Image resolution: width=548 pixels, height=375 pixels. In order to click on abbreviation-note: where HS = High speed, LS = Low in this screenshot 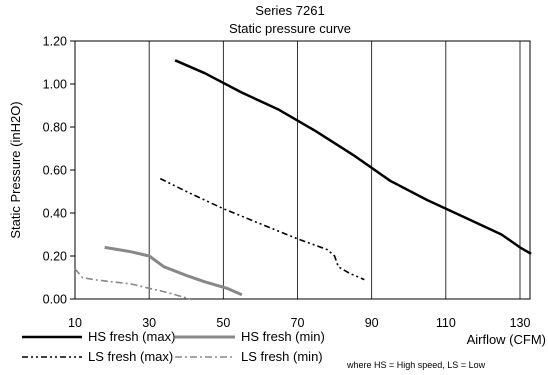, I will do `click(416, 365)`.